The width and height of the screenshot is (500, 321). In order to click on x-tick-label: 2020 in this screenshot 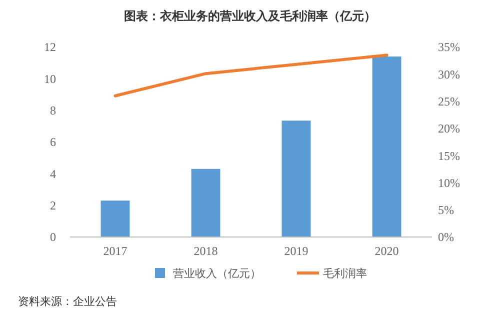, I will do `click(386, 251)`.